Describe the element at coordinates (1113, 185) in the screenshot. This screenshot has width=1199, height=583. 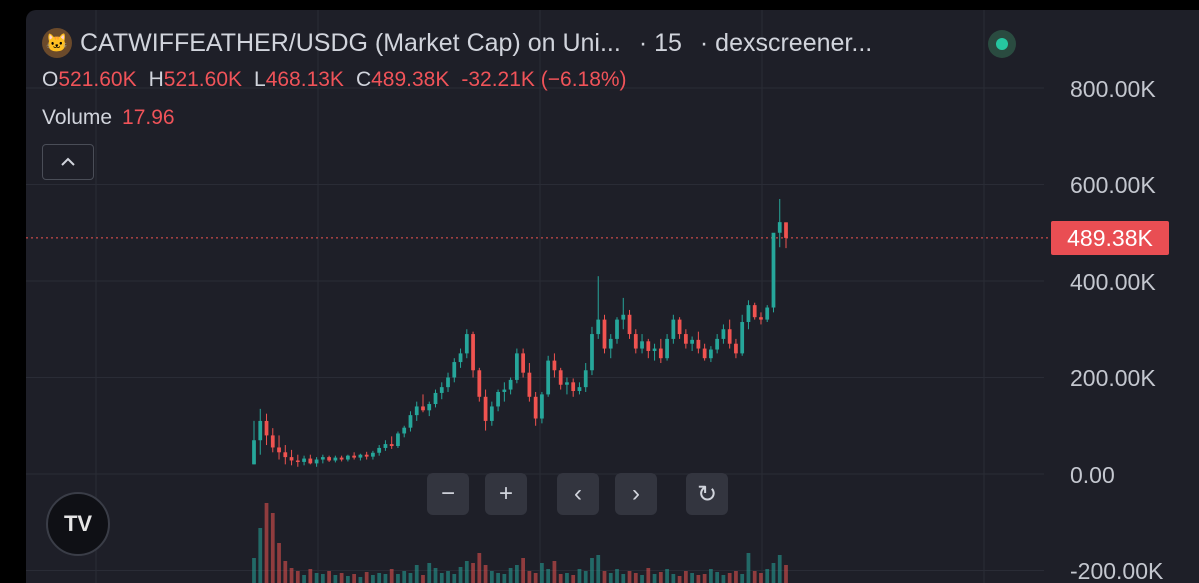
I see `y-tick-label: 600.00K` at that location.